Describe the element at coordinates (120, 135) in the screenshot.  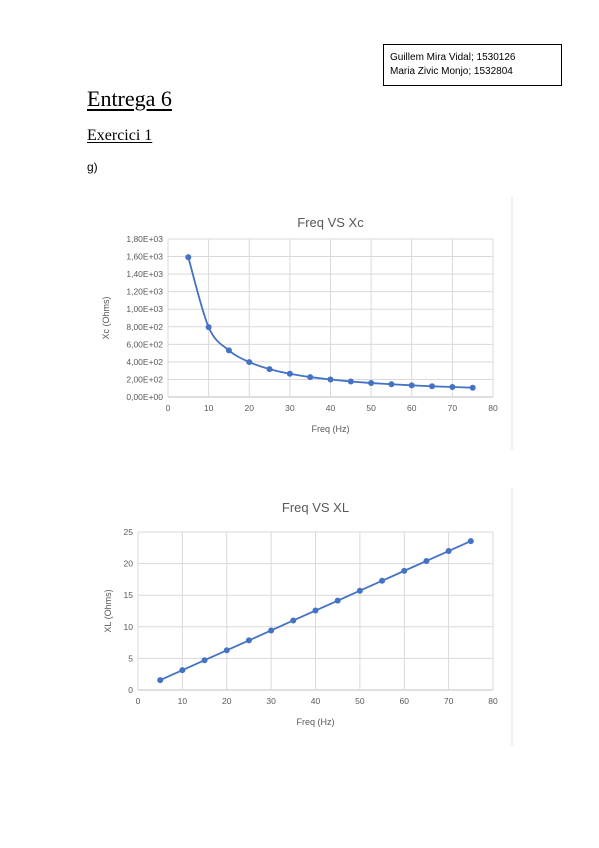
I see `section-heading: Exercici 1` at that location.